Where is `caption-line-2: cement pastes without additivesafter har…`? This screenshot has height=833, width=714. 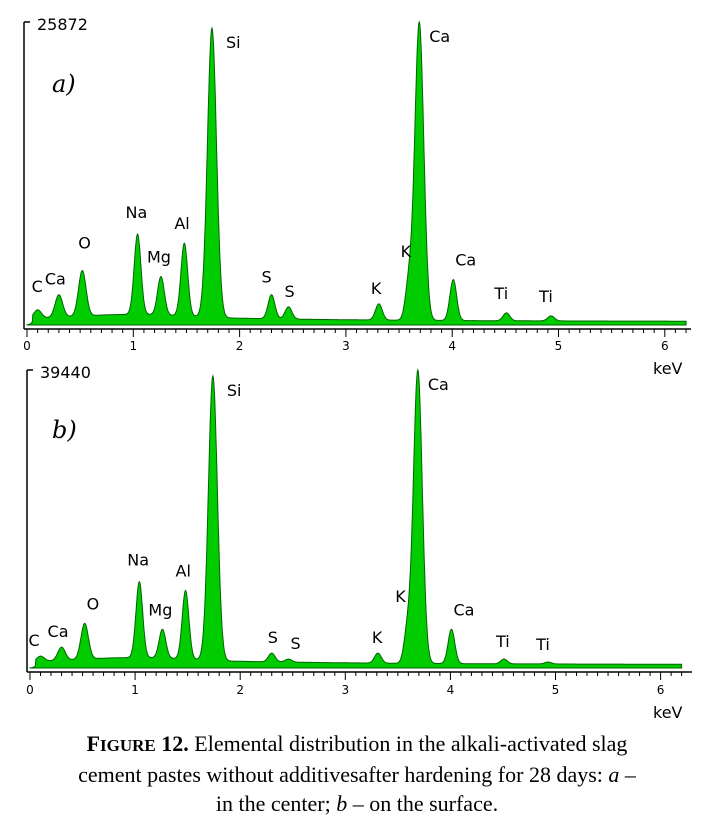
caption-line-2: cement pastes without additivesafter har… is located at coordinates (343, 774).